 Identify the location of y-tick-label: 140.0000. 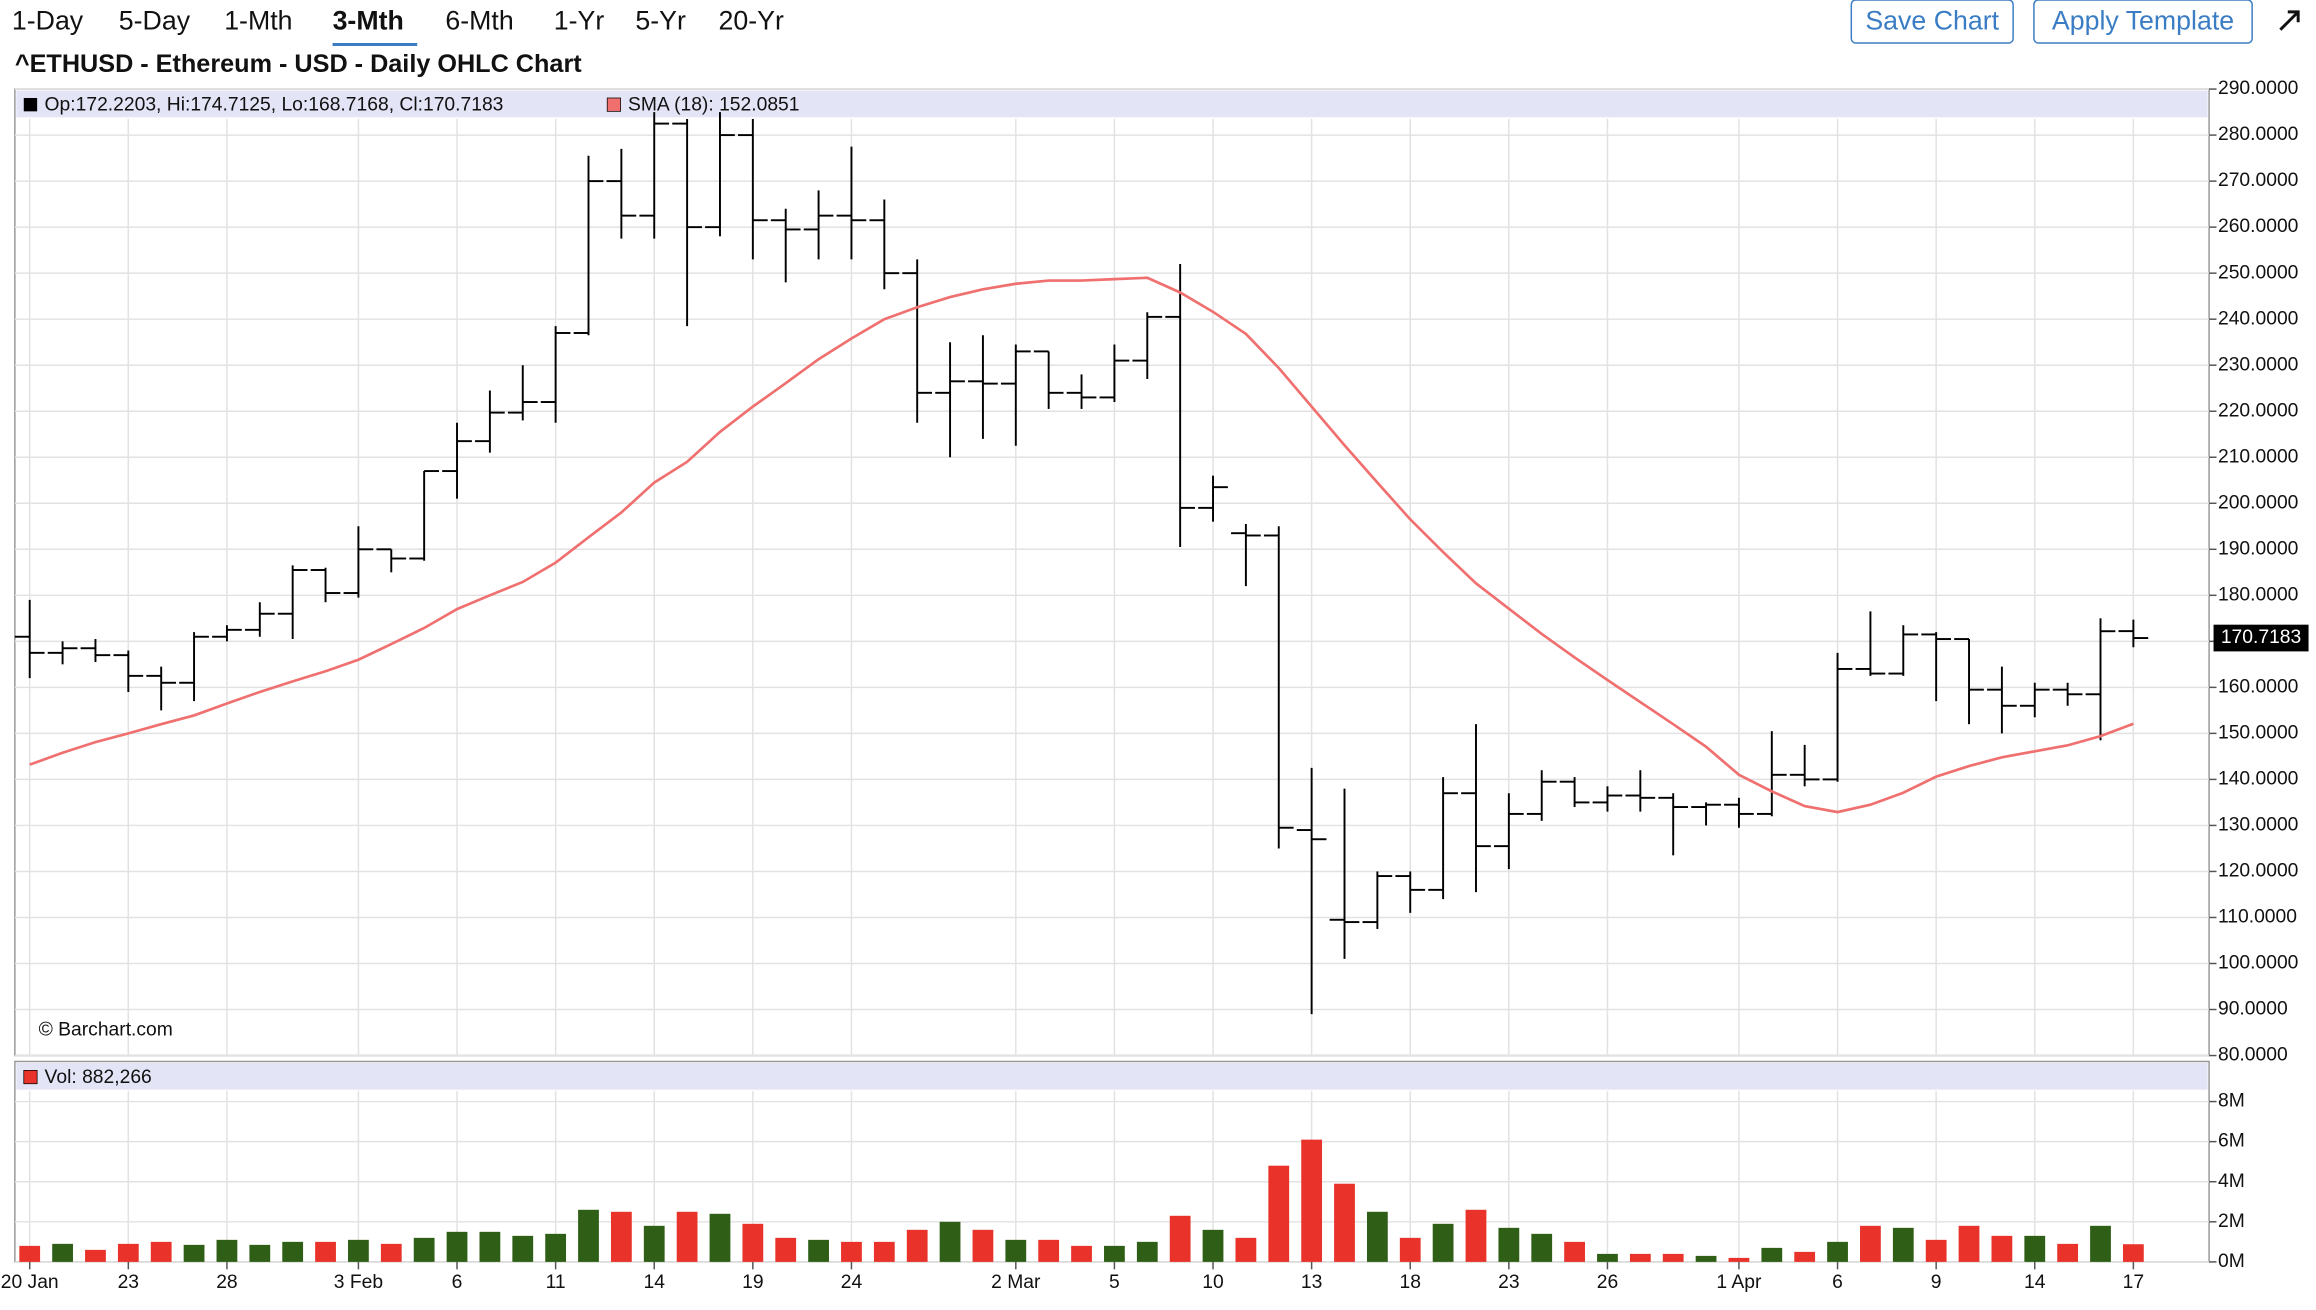
(2258, 779).